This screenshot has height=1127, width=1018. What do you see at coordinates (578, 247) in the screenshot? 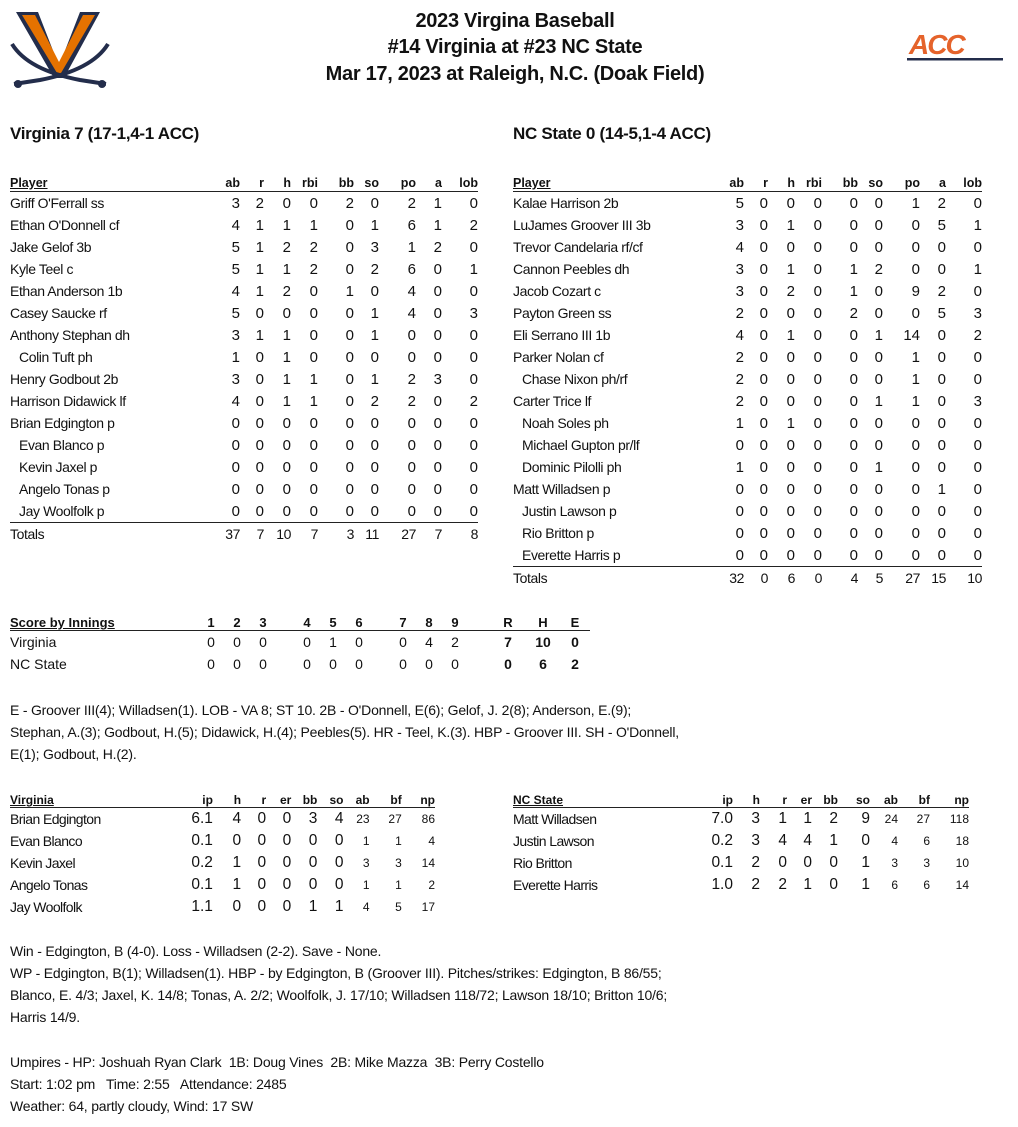
I see `player-name: Trevor Candelaria rf/cf` at bounding box center [578, 247].